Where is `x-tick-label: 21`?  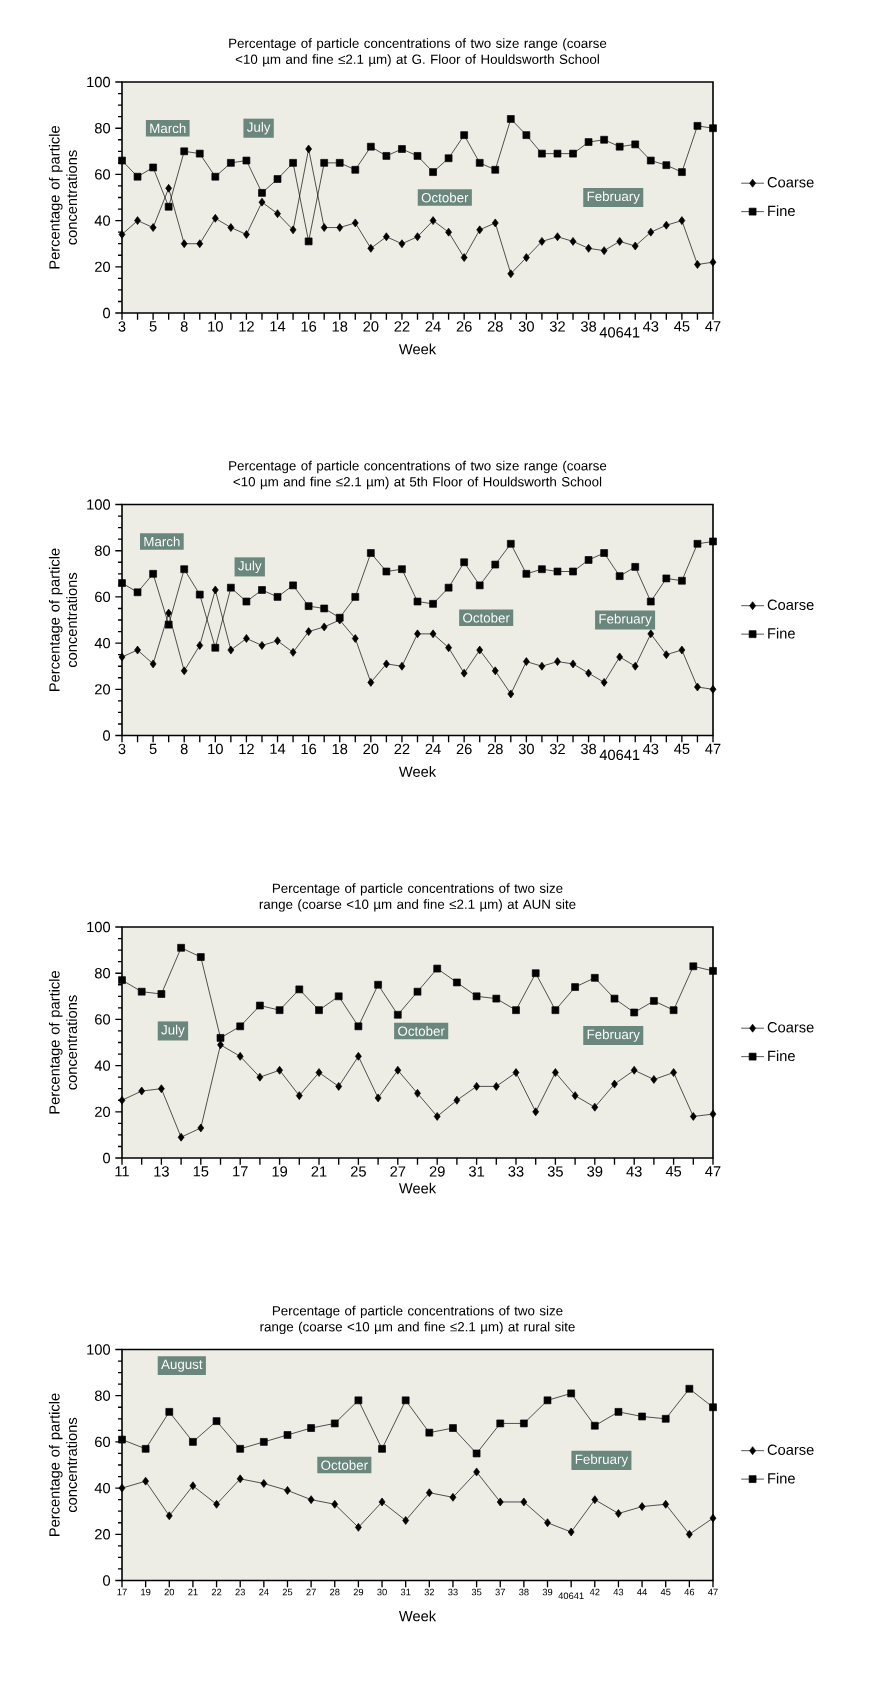
x-tick-label: 21 is located at coordinates (193, 1592).